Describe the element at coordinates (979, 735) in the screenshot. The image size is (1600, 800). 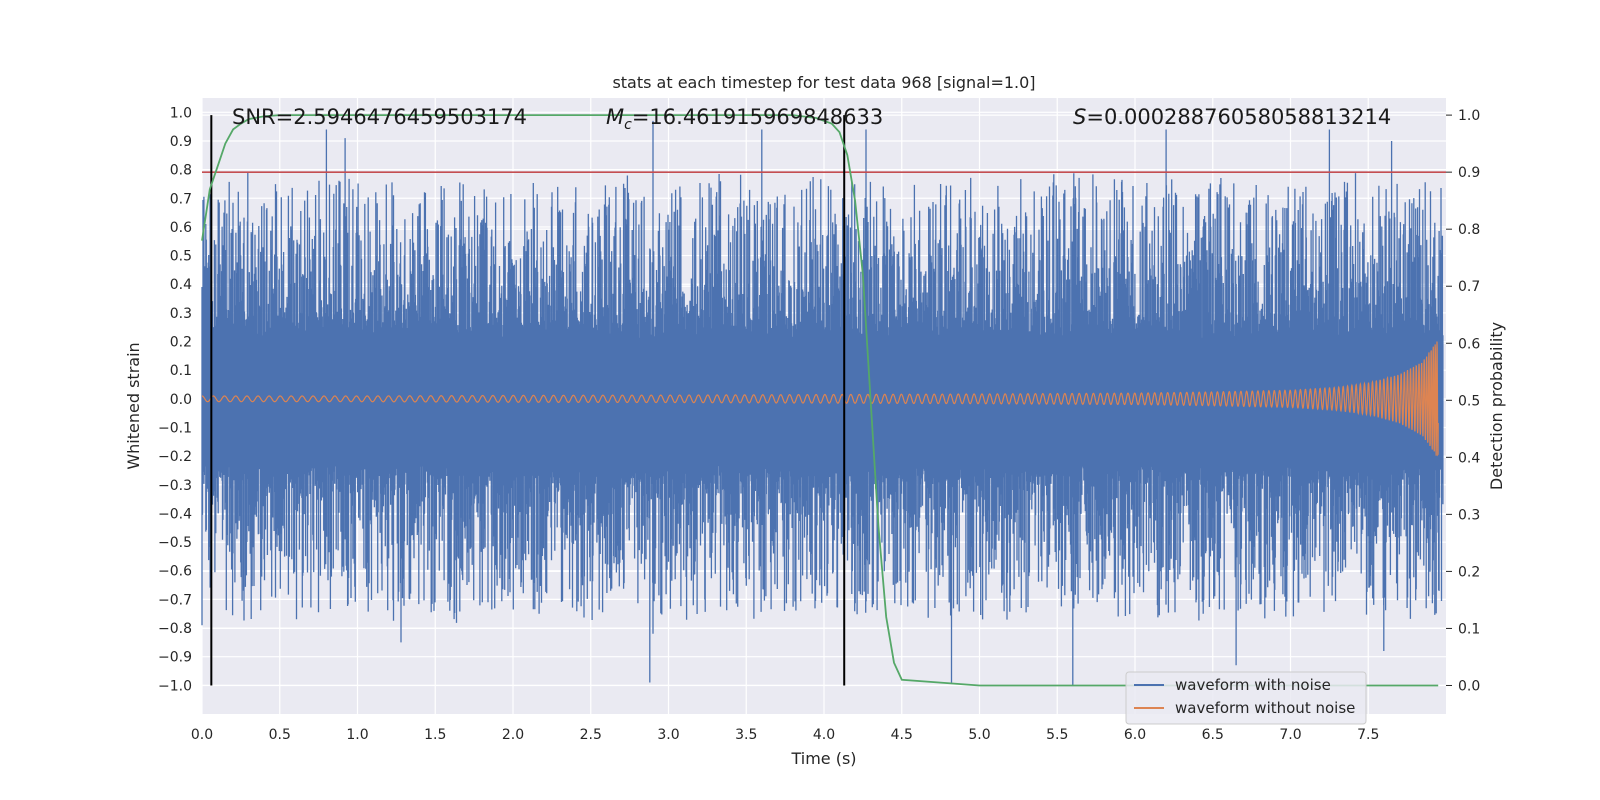
I see `x-tick-label: 5.0` at that location.